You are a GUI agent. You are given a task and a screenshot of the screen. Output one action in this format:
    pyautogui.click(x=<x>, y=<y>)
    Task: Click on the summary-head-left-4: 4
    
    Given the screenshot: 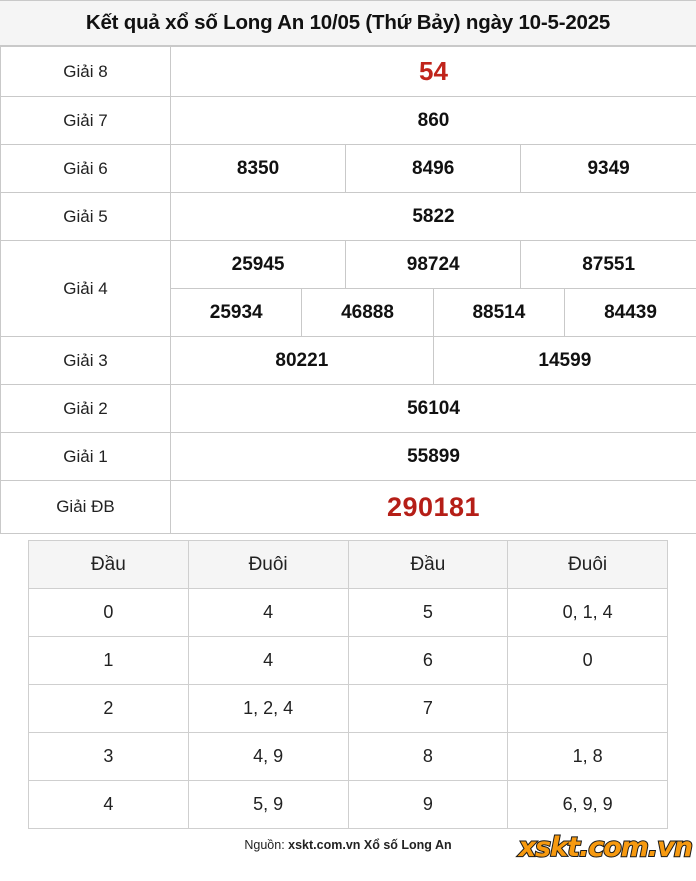 What is the action you would take?
    pyautogui.click(x=108, y=804)
    